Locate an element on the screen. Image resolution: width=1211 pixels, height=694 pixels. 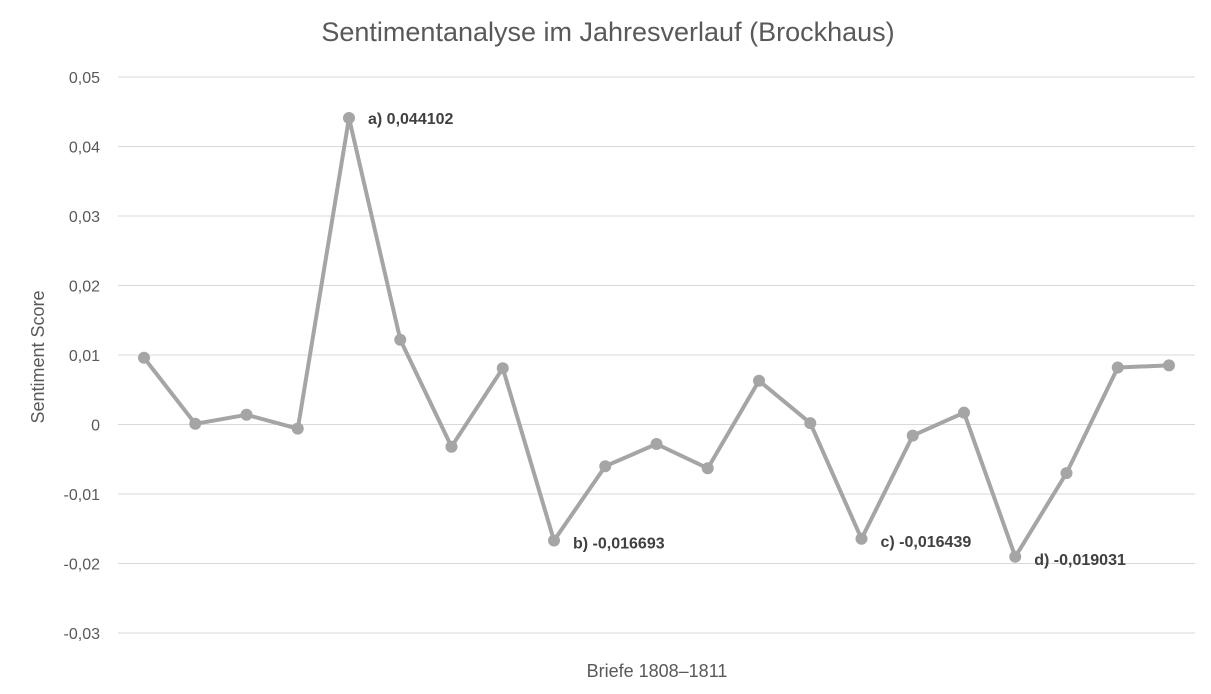
y-tick-label: 0,04 is located at coordinates (84, 148).